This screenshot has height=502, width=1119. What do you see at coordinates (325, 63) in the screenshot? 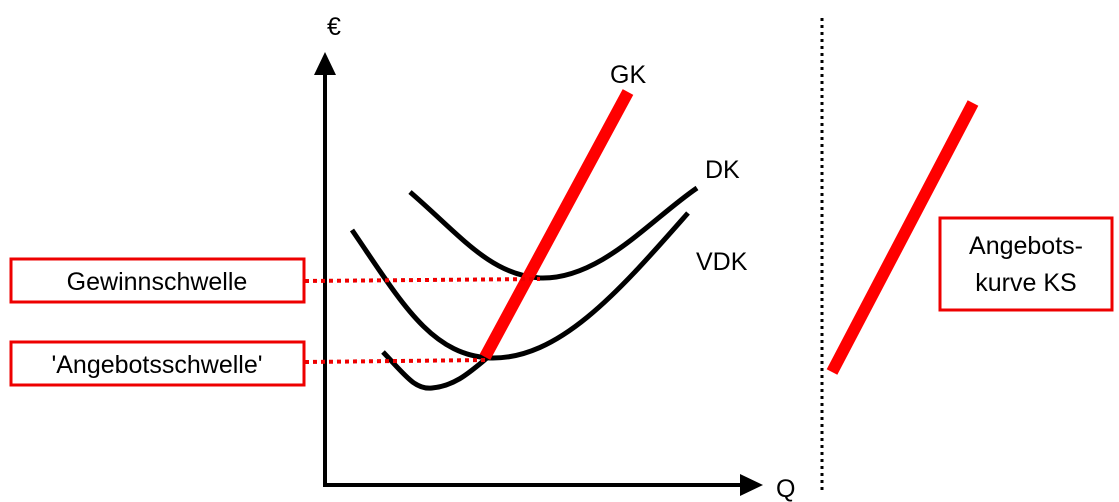
I see `y-arrow` at bounding box center [325, 63].